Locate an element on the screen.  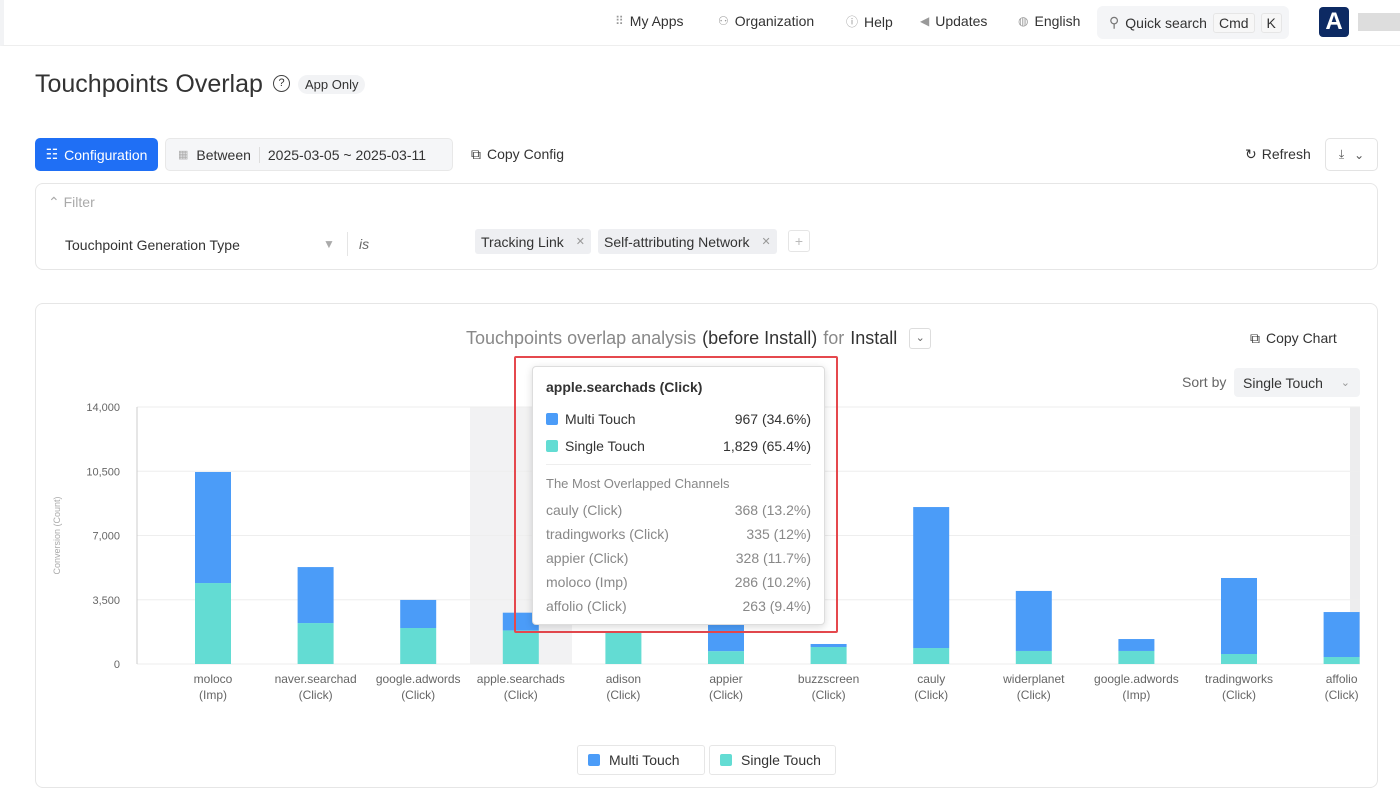
x-tick-label: cauly is located at coordinates (931, 679).